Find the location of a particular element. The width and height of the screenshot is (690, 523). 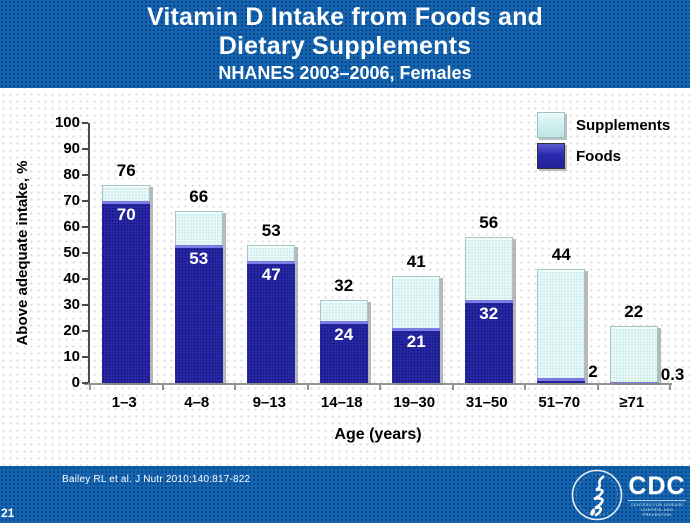

y-tick-label: 80 is located at coordinates (71, 174).